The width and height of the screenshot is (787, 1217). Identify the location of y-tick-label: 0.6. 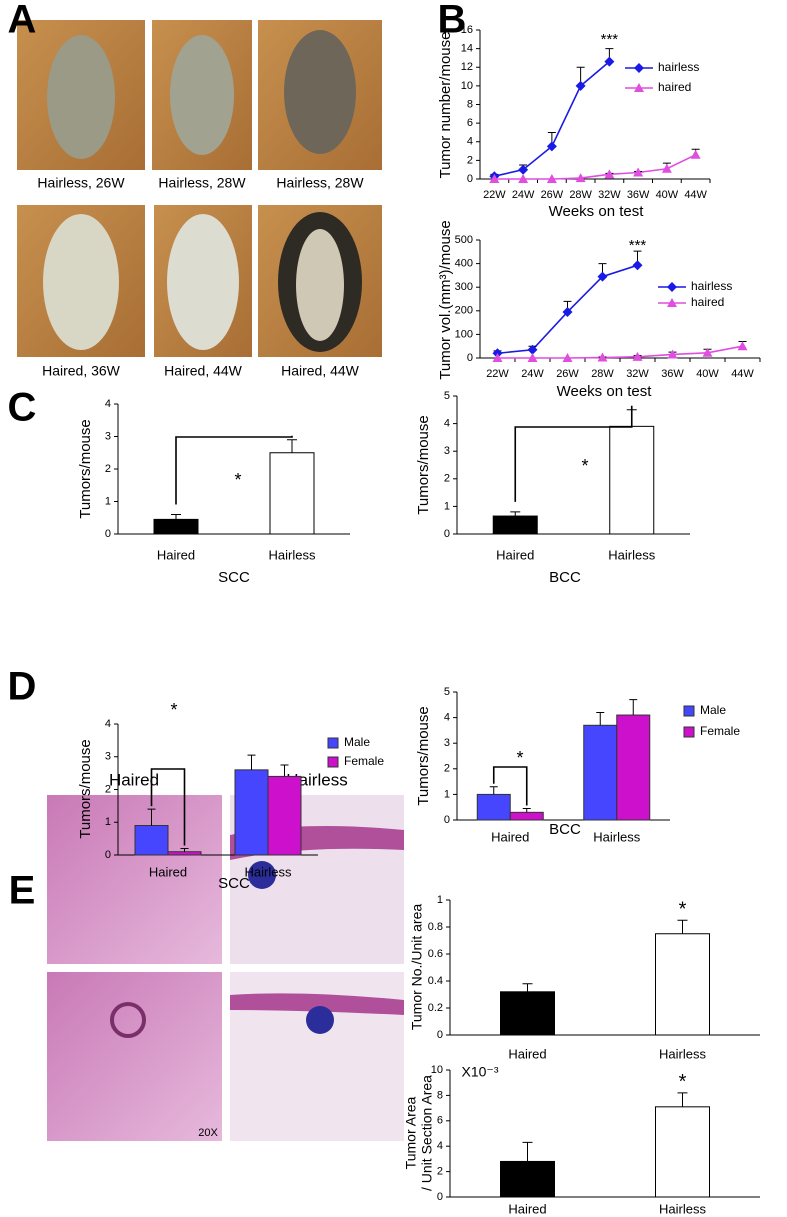
(435, 954).